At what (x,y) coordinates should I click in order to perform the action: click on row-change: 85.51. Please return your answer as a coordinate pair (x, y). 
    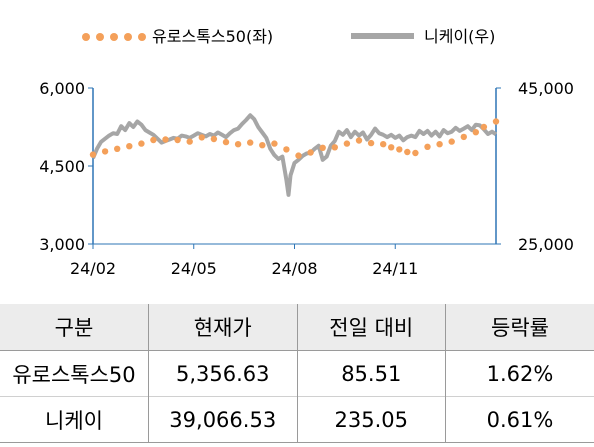
    Looking at the image, I should click on (371, 373).